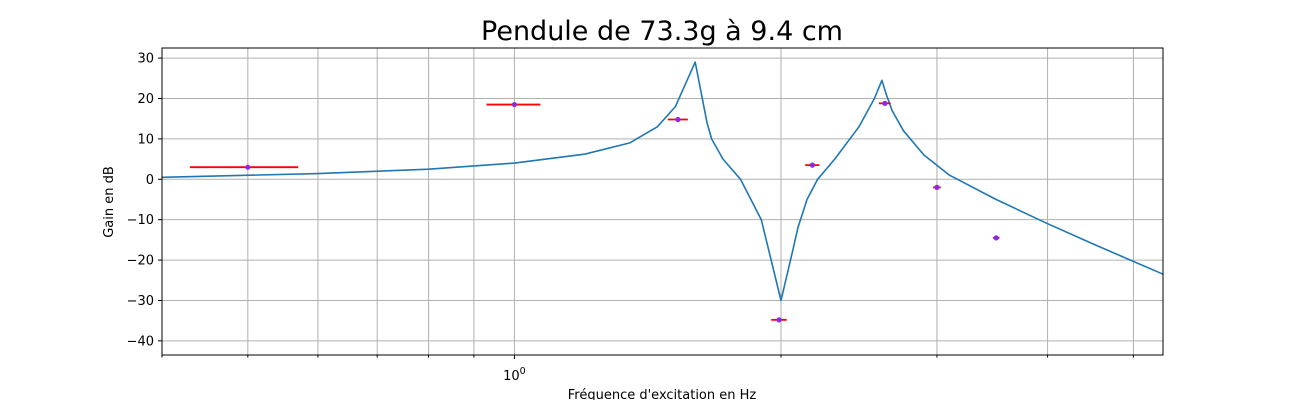 Image resolution: width=1292 pixels, height=400 pixels. Describe the element at coordinates (140, 341) in the screenshot. I see `y-tick-label: −40` at that location.